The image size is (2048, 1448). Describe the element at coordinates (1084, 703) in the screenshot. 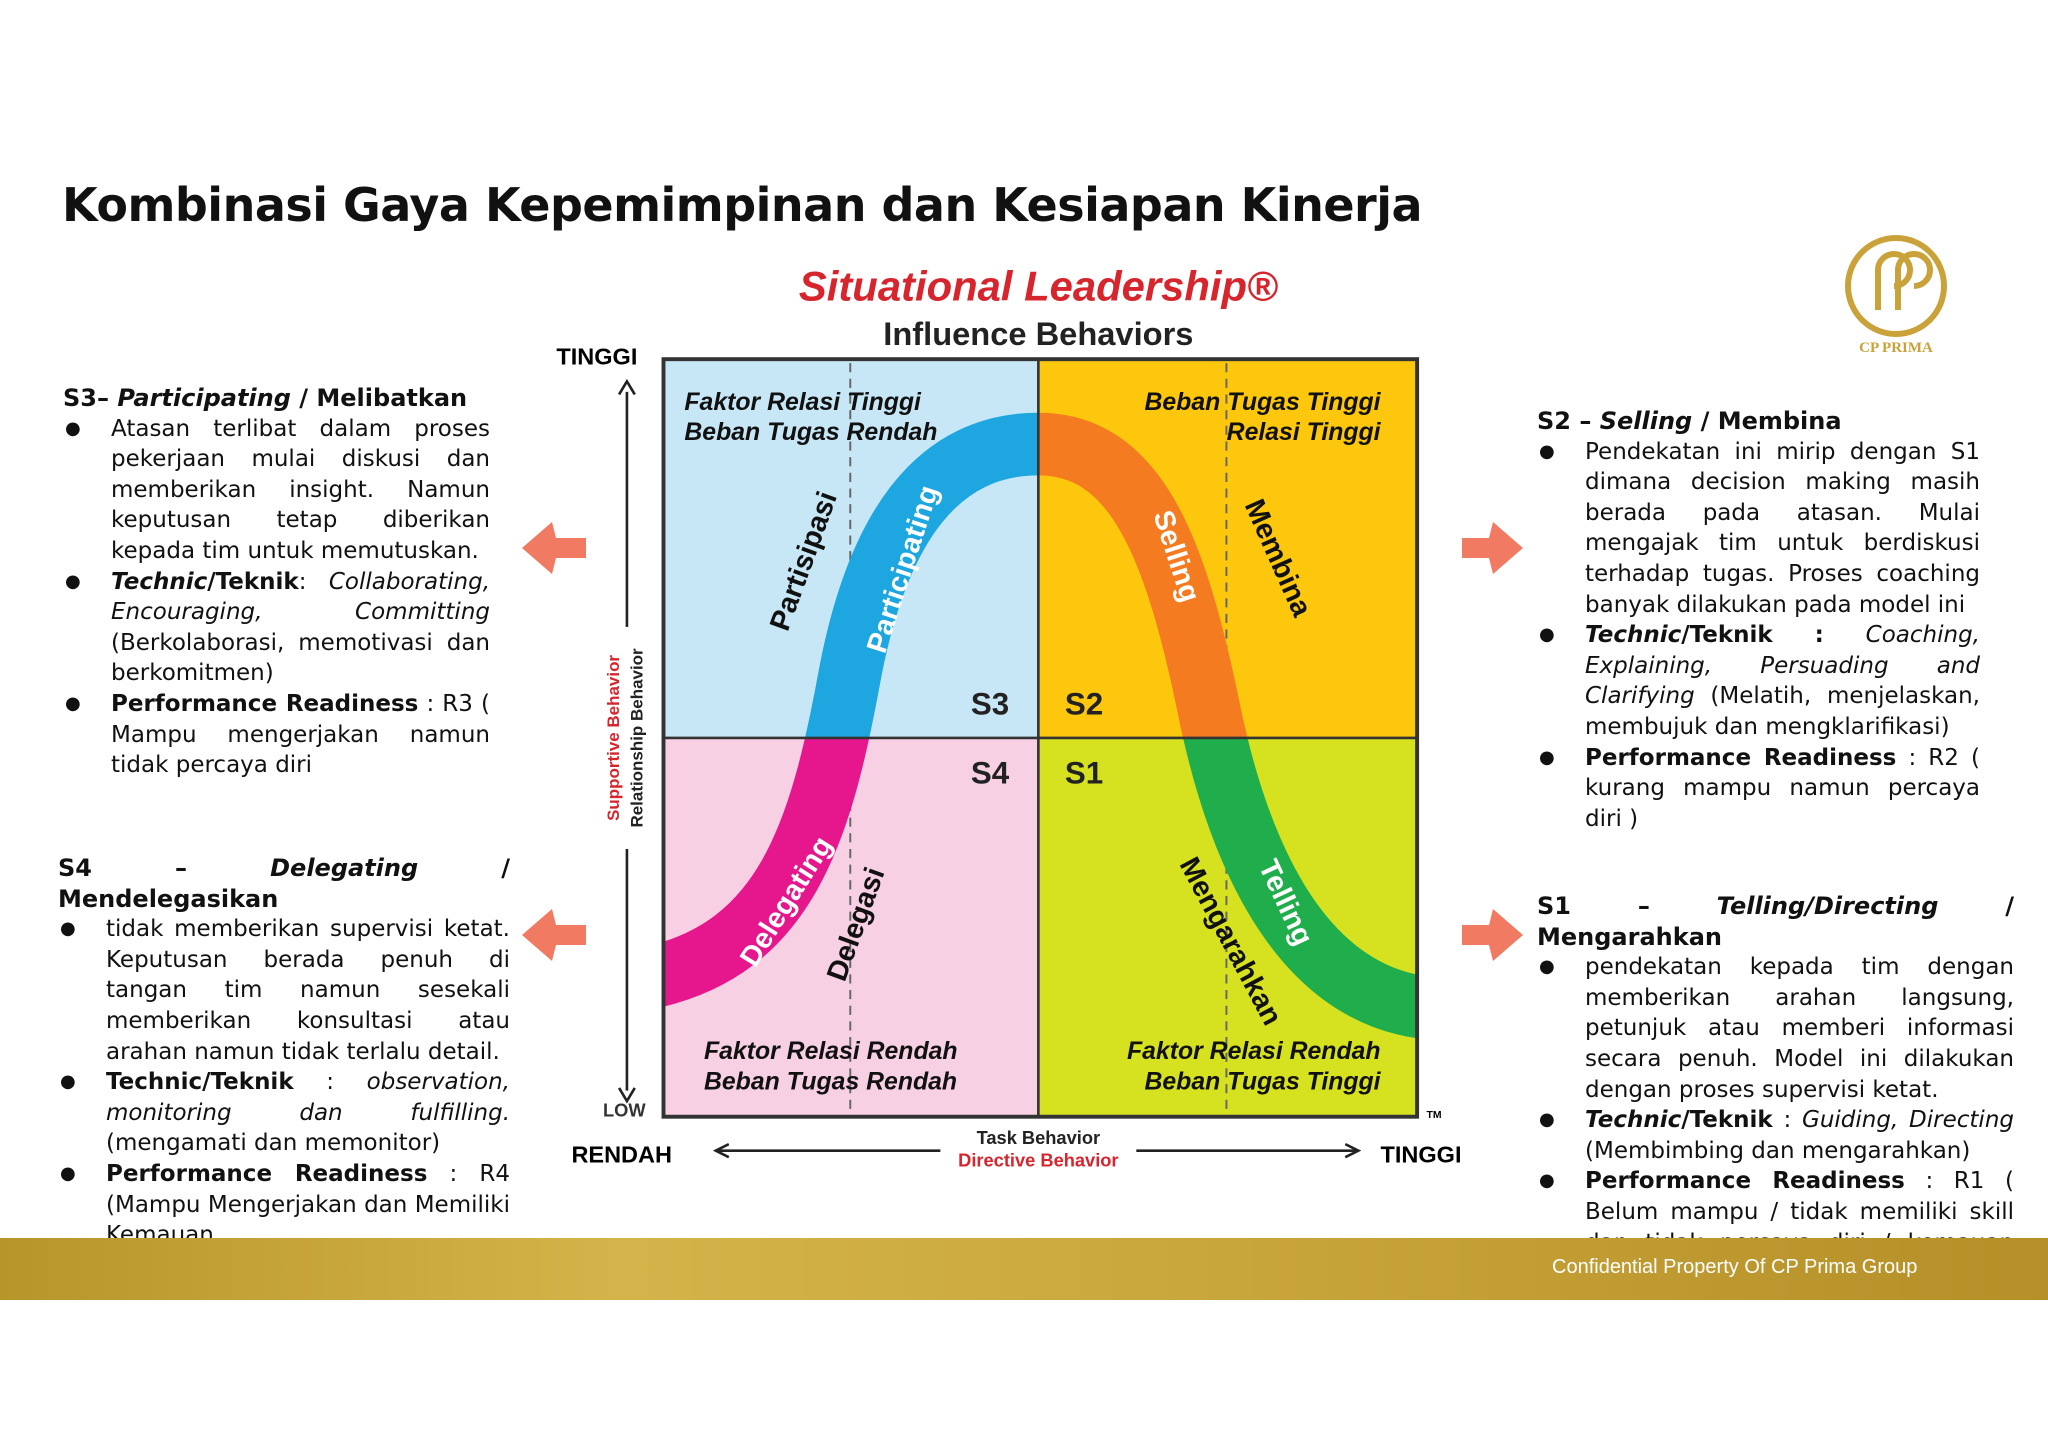

I see `style-code: S2` at that location.